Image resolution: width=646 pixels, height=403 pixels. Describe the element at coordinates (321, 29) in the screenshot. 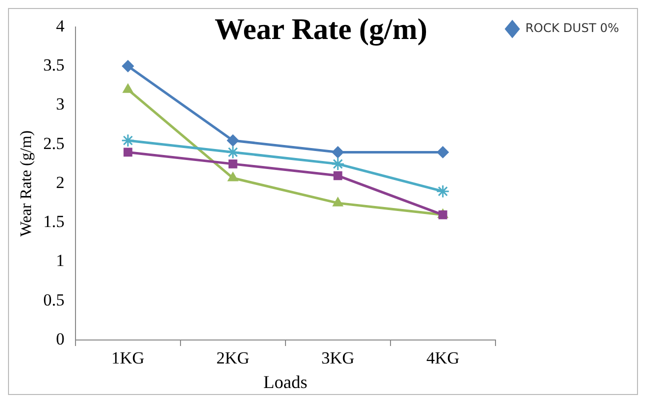

I see `chart-title: Wear Rate (g/m)` at that location.